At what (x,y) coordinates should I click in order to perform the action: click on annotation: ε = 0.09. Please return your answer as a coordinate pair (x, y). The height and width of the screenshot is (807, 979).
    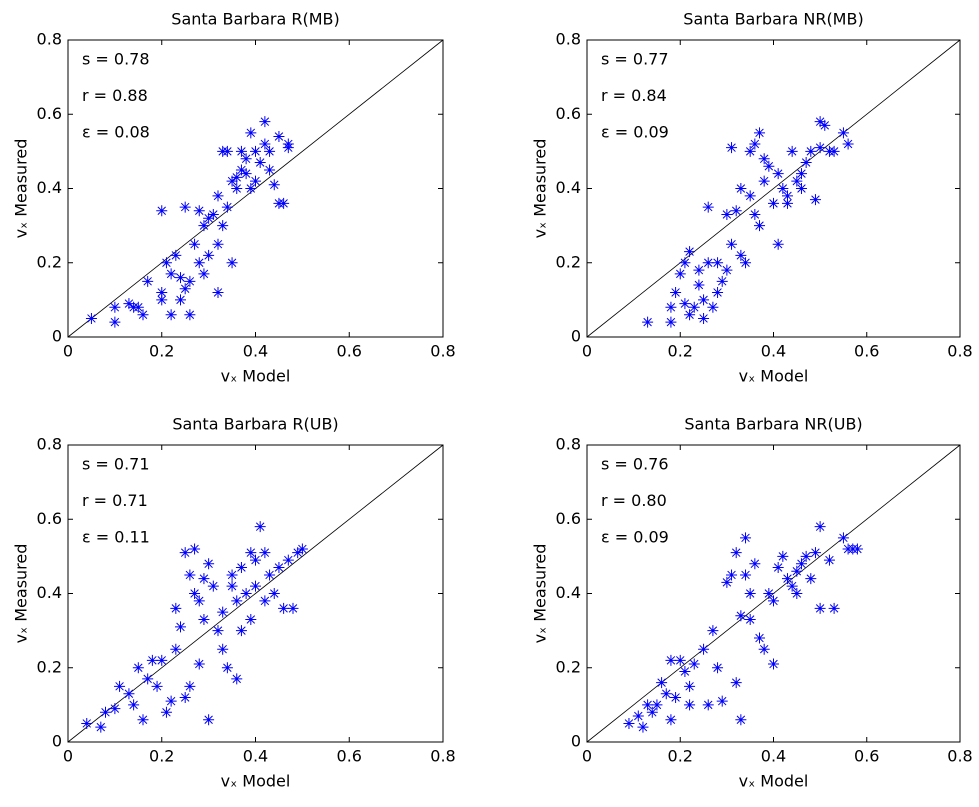
    Looking at the image, I should click on (635, 537).